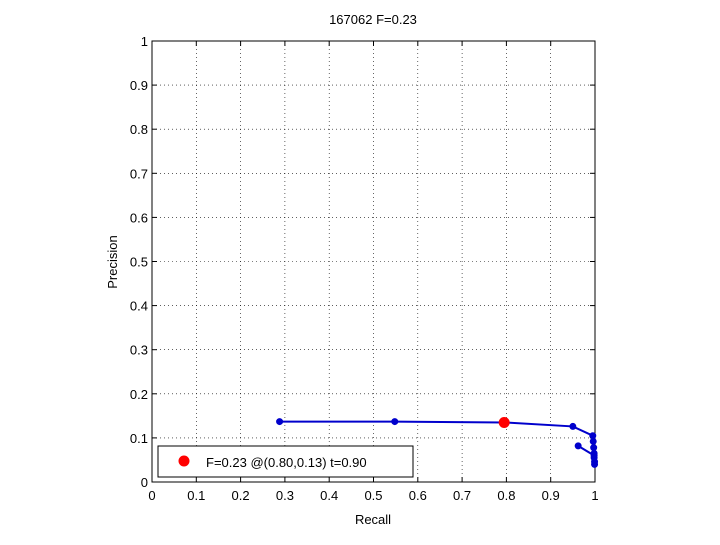 This screenshot has height=545, width=720. Describe the element at coordinates (151, 495) in the screenshot. I see `x-tick-label: 0` at that location.